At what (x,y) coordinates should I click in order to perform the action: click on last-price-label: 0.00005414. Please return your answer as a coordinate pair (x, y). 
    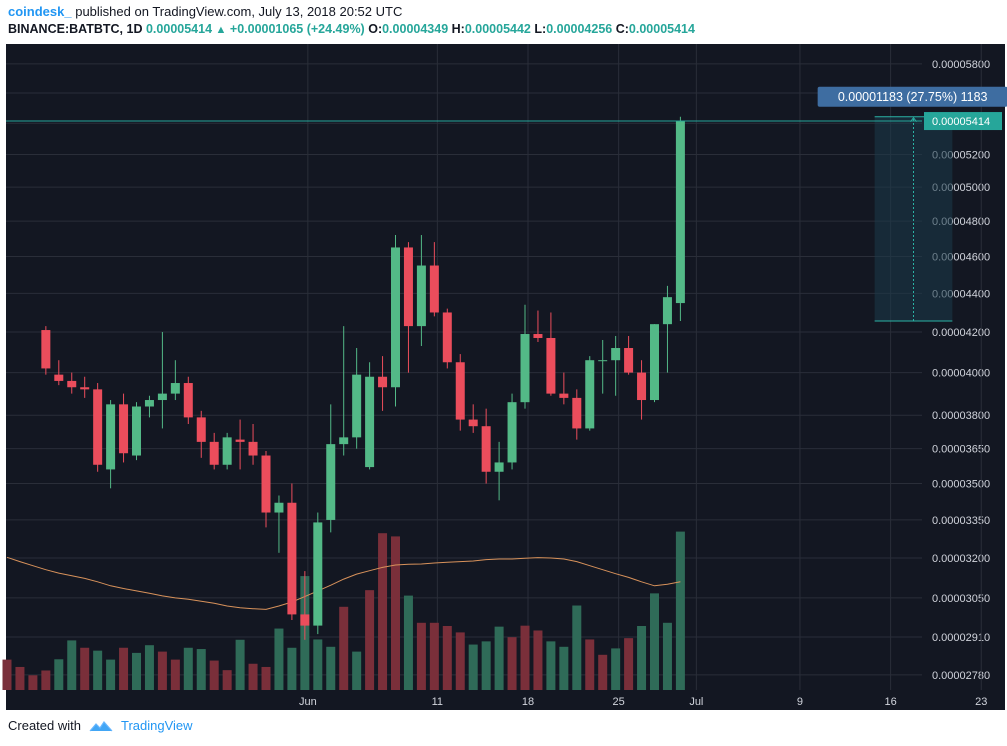
    Looking at the image, I should click on (961, 122).